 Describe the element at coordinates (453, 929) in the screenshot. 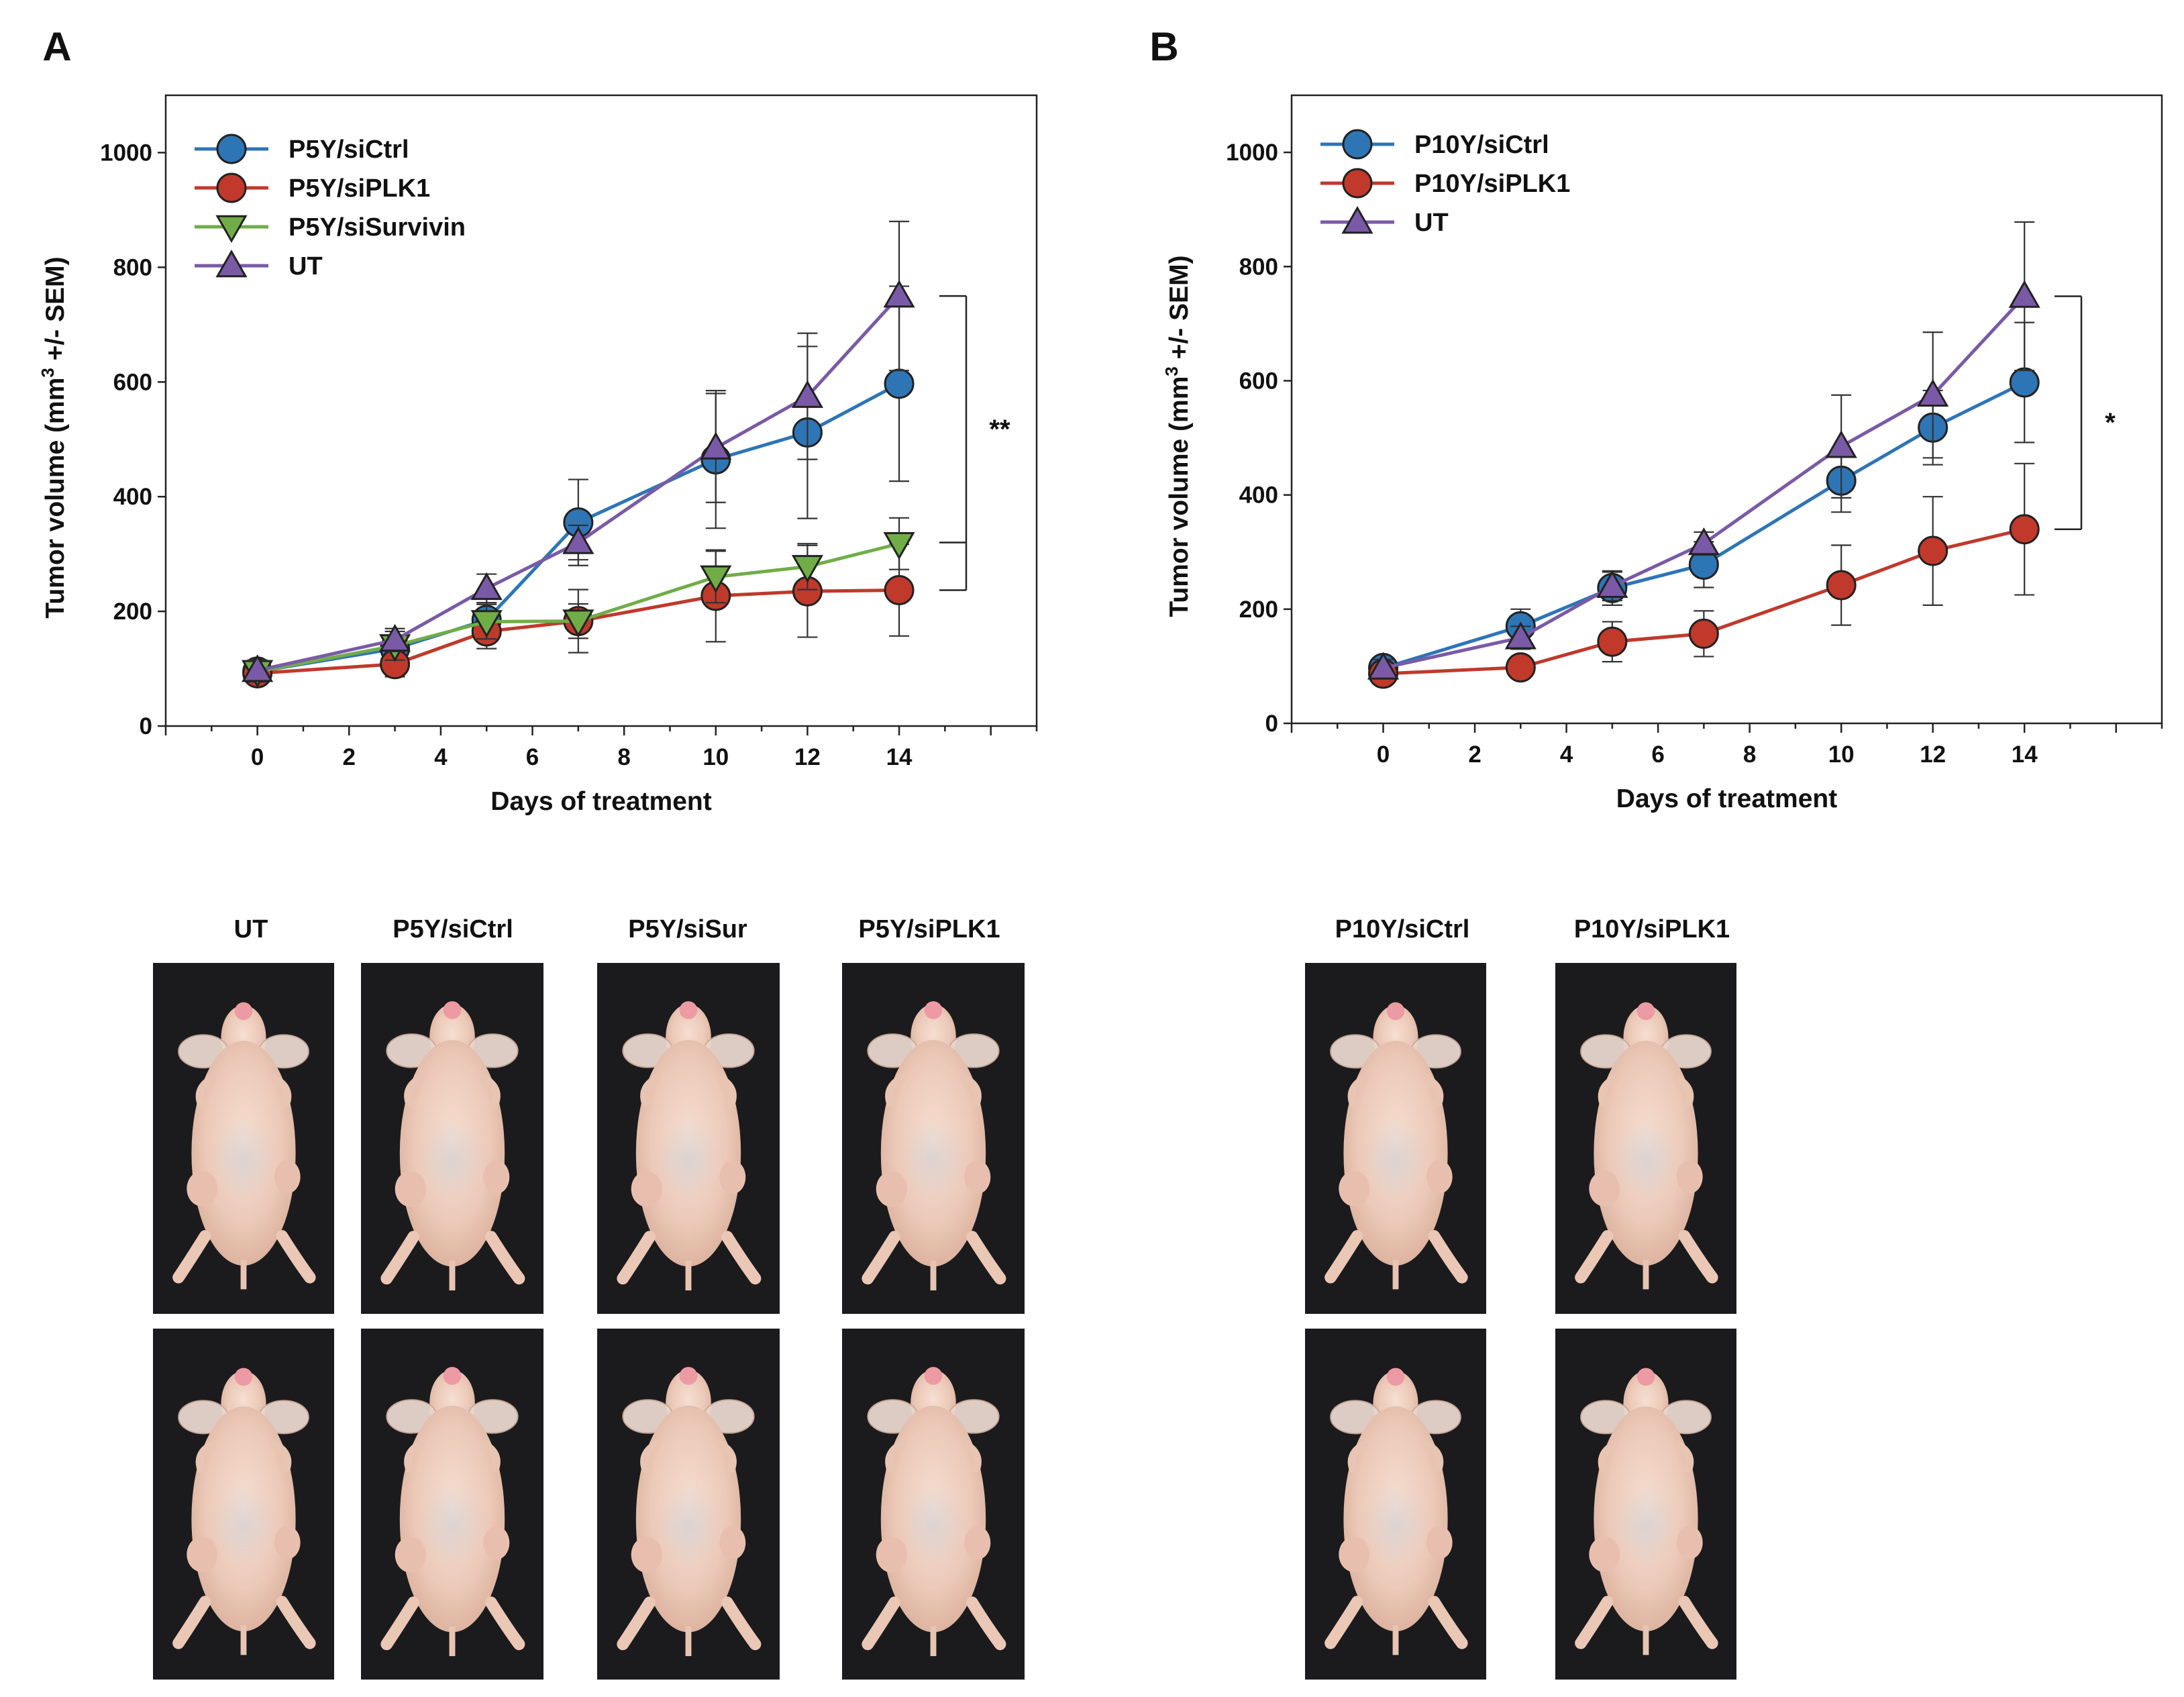

I see `photo-label-p5y-sictrl: P5Y/siCtrl` at that location.